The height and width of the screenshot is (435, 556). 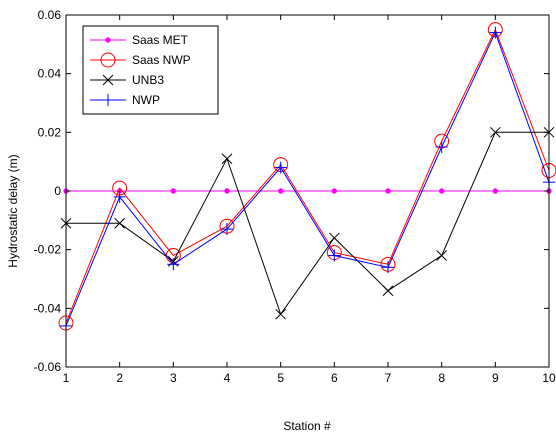 What do you see at coordinates (280, 378) in the screenshot?
I see `x-tick-label: 5` at bounding box center [280, 378].